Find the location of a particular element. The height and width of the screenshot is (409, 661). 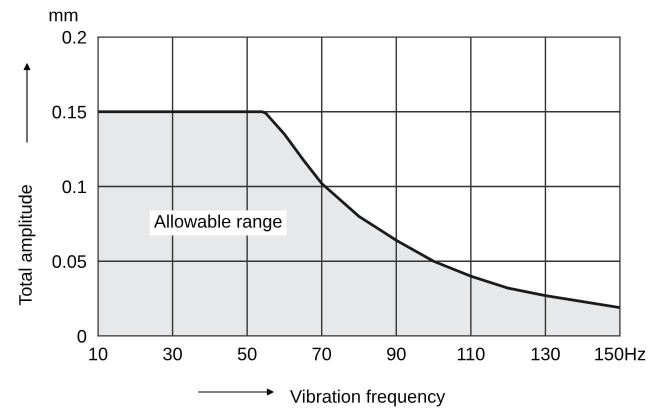

y-tick-label: 0.1 is located at coordinates (74, 187).